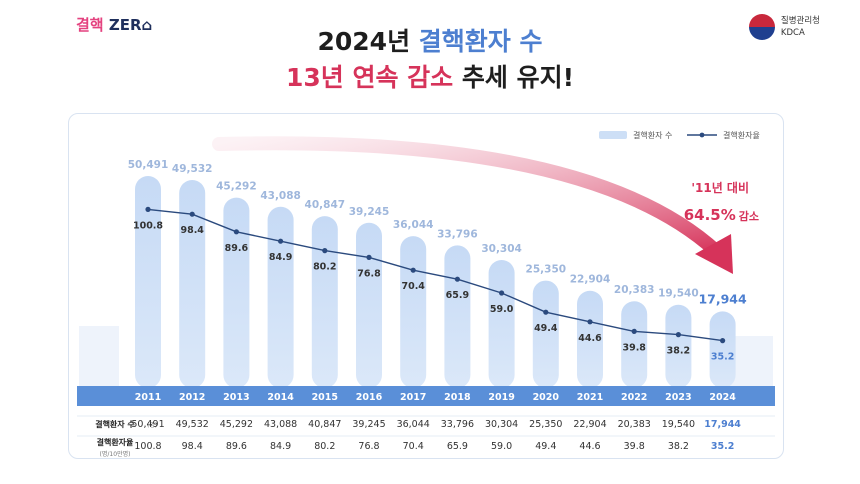 The image size is (860, 484). I want to click on bar-value-label: 33,796, so click(457, 234).